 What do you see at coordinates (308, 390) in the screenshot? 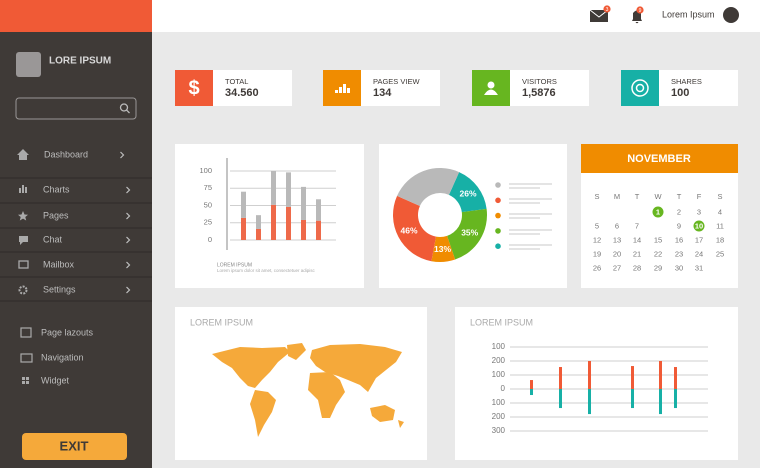
I see `world-map` at bounding box center [308, 390].